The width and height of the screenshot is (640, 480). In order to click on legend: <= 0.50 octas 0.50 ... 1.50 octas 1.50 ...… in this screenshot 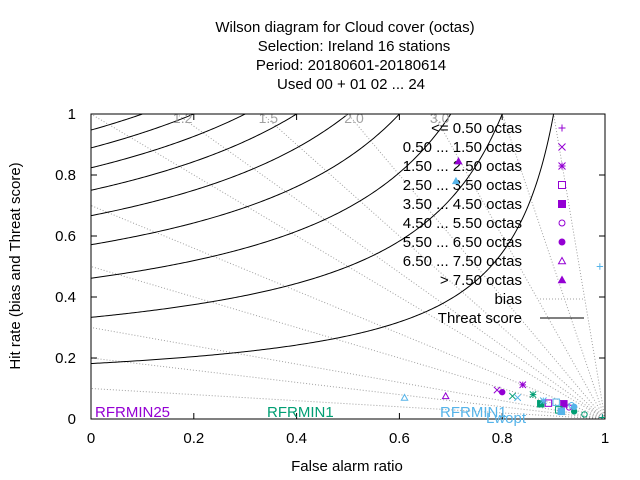, I will do `click(493, 223)`.